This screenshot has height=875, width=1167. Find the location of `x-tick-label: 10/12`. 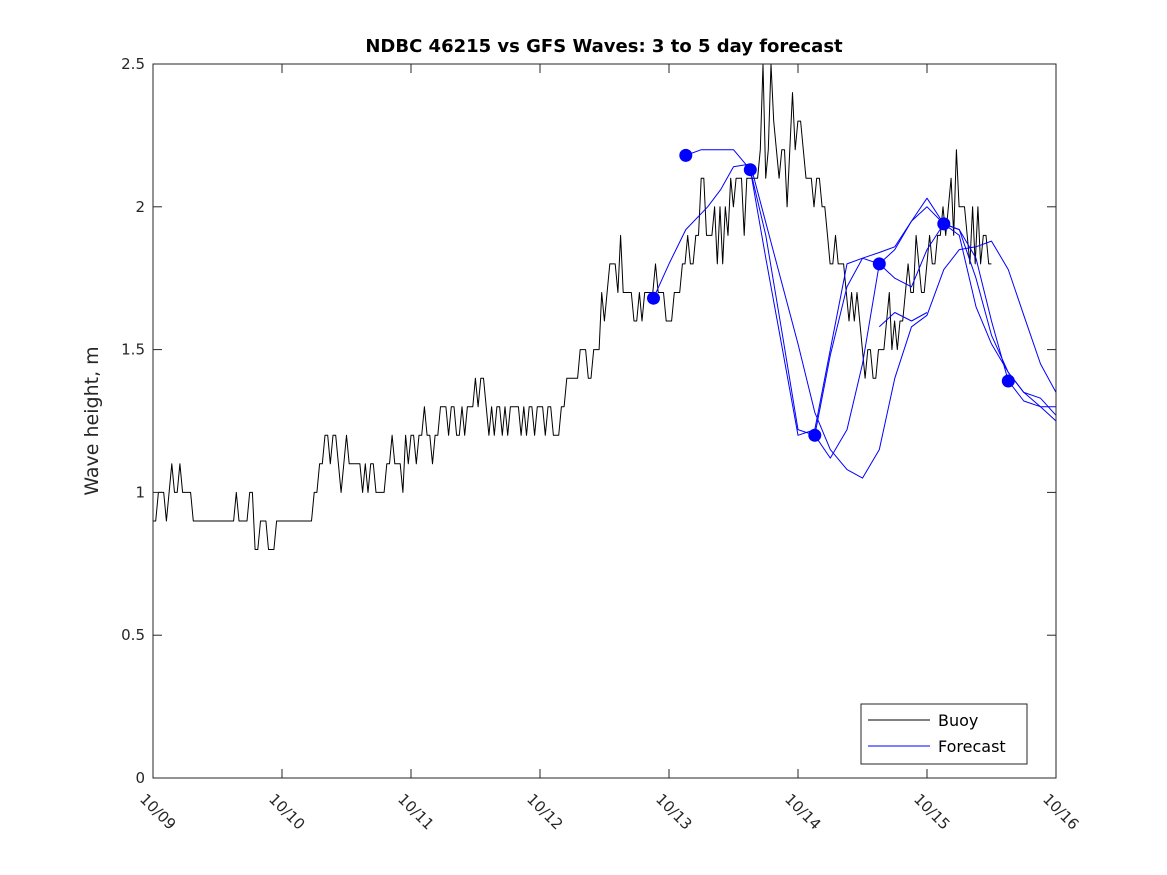

x-tick-label: 10/12 is located at coordinates (544, 811).